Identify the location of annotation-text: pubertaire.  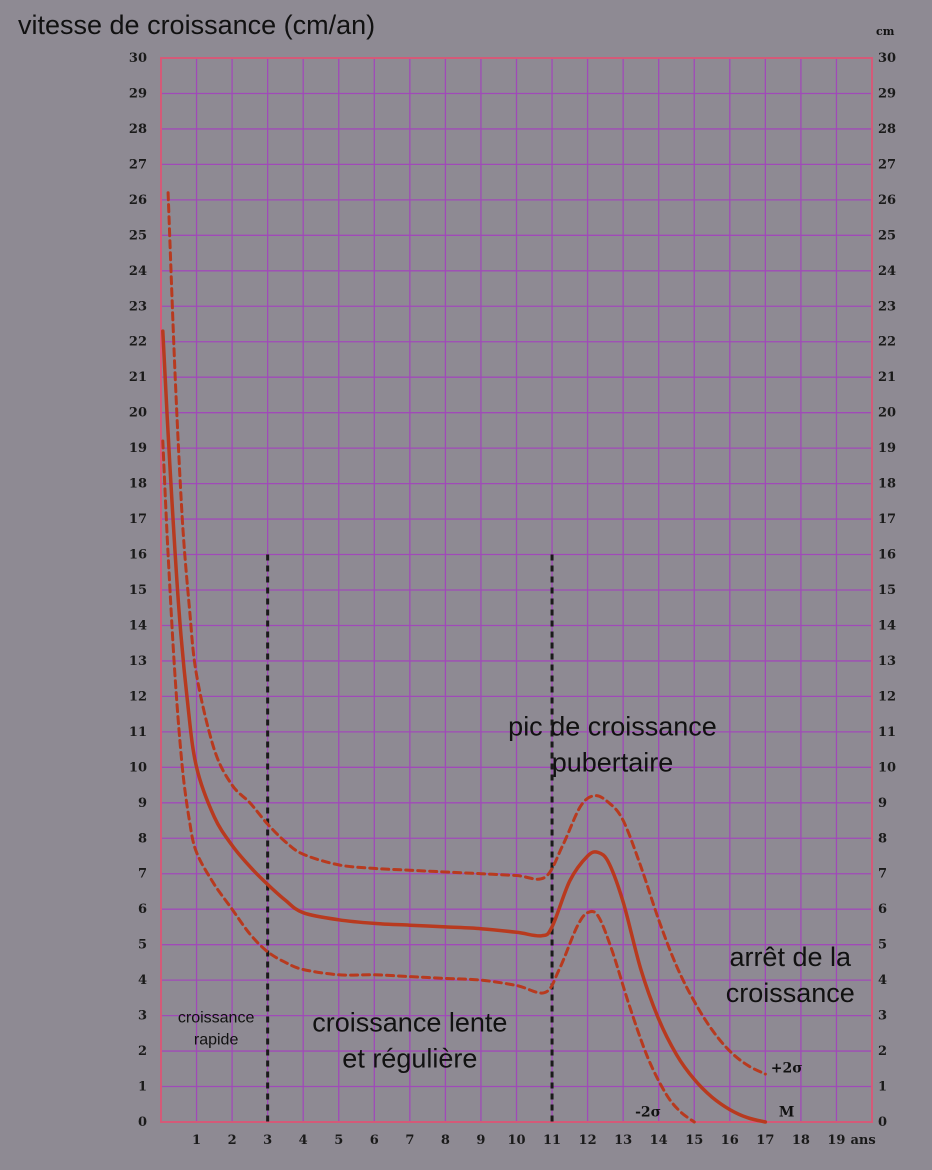
(613, 762).